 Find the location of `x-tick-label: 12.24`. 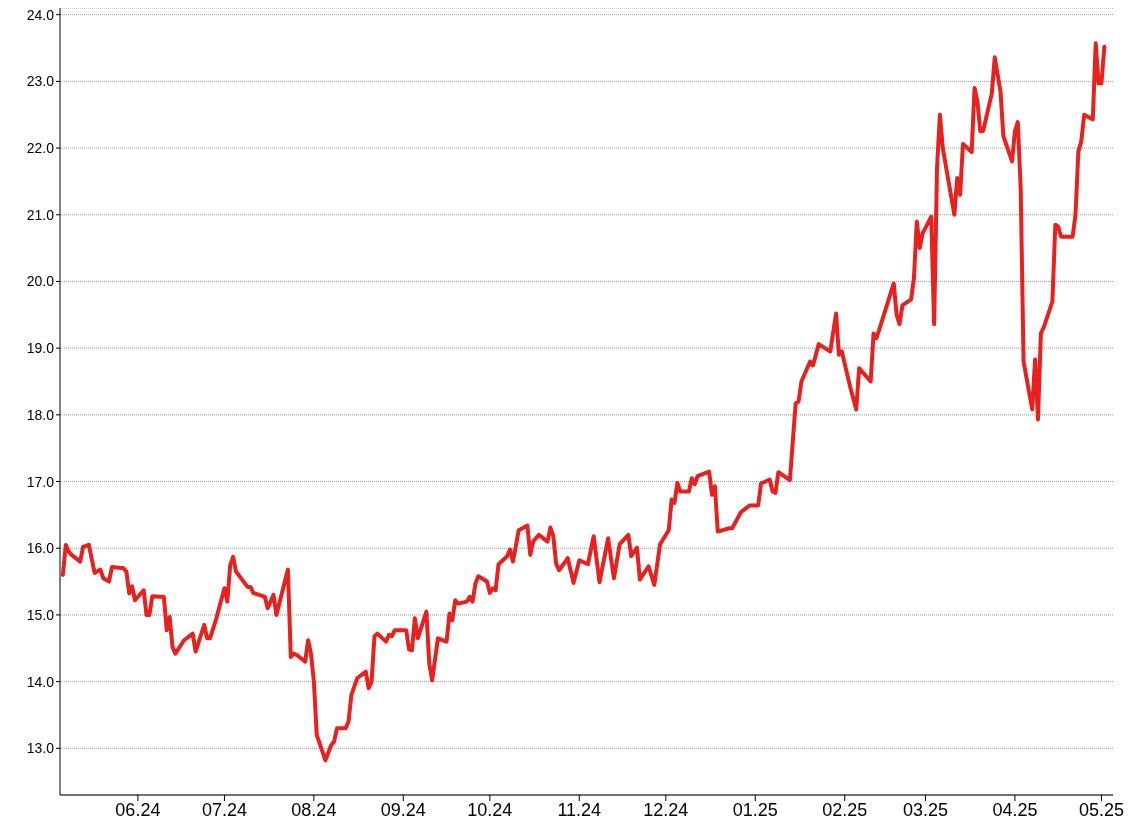

x-tick-label: 12.24 is located at coordinates (666, 809).